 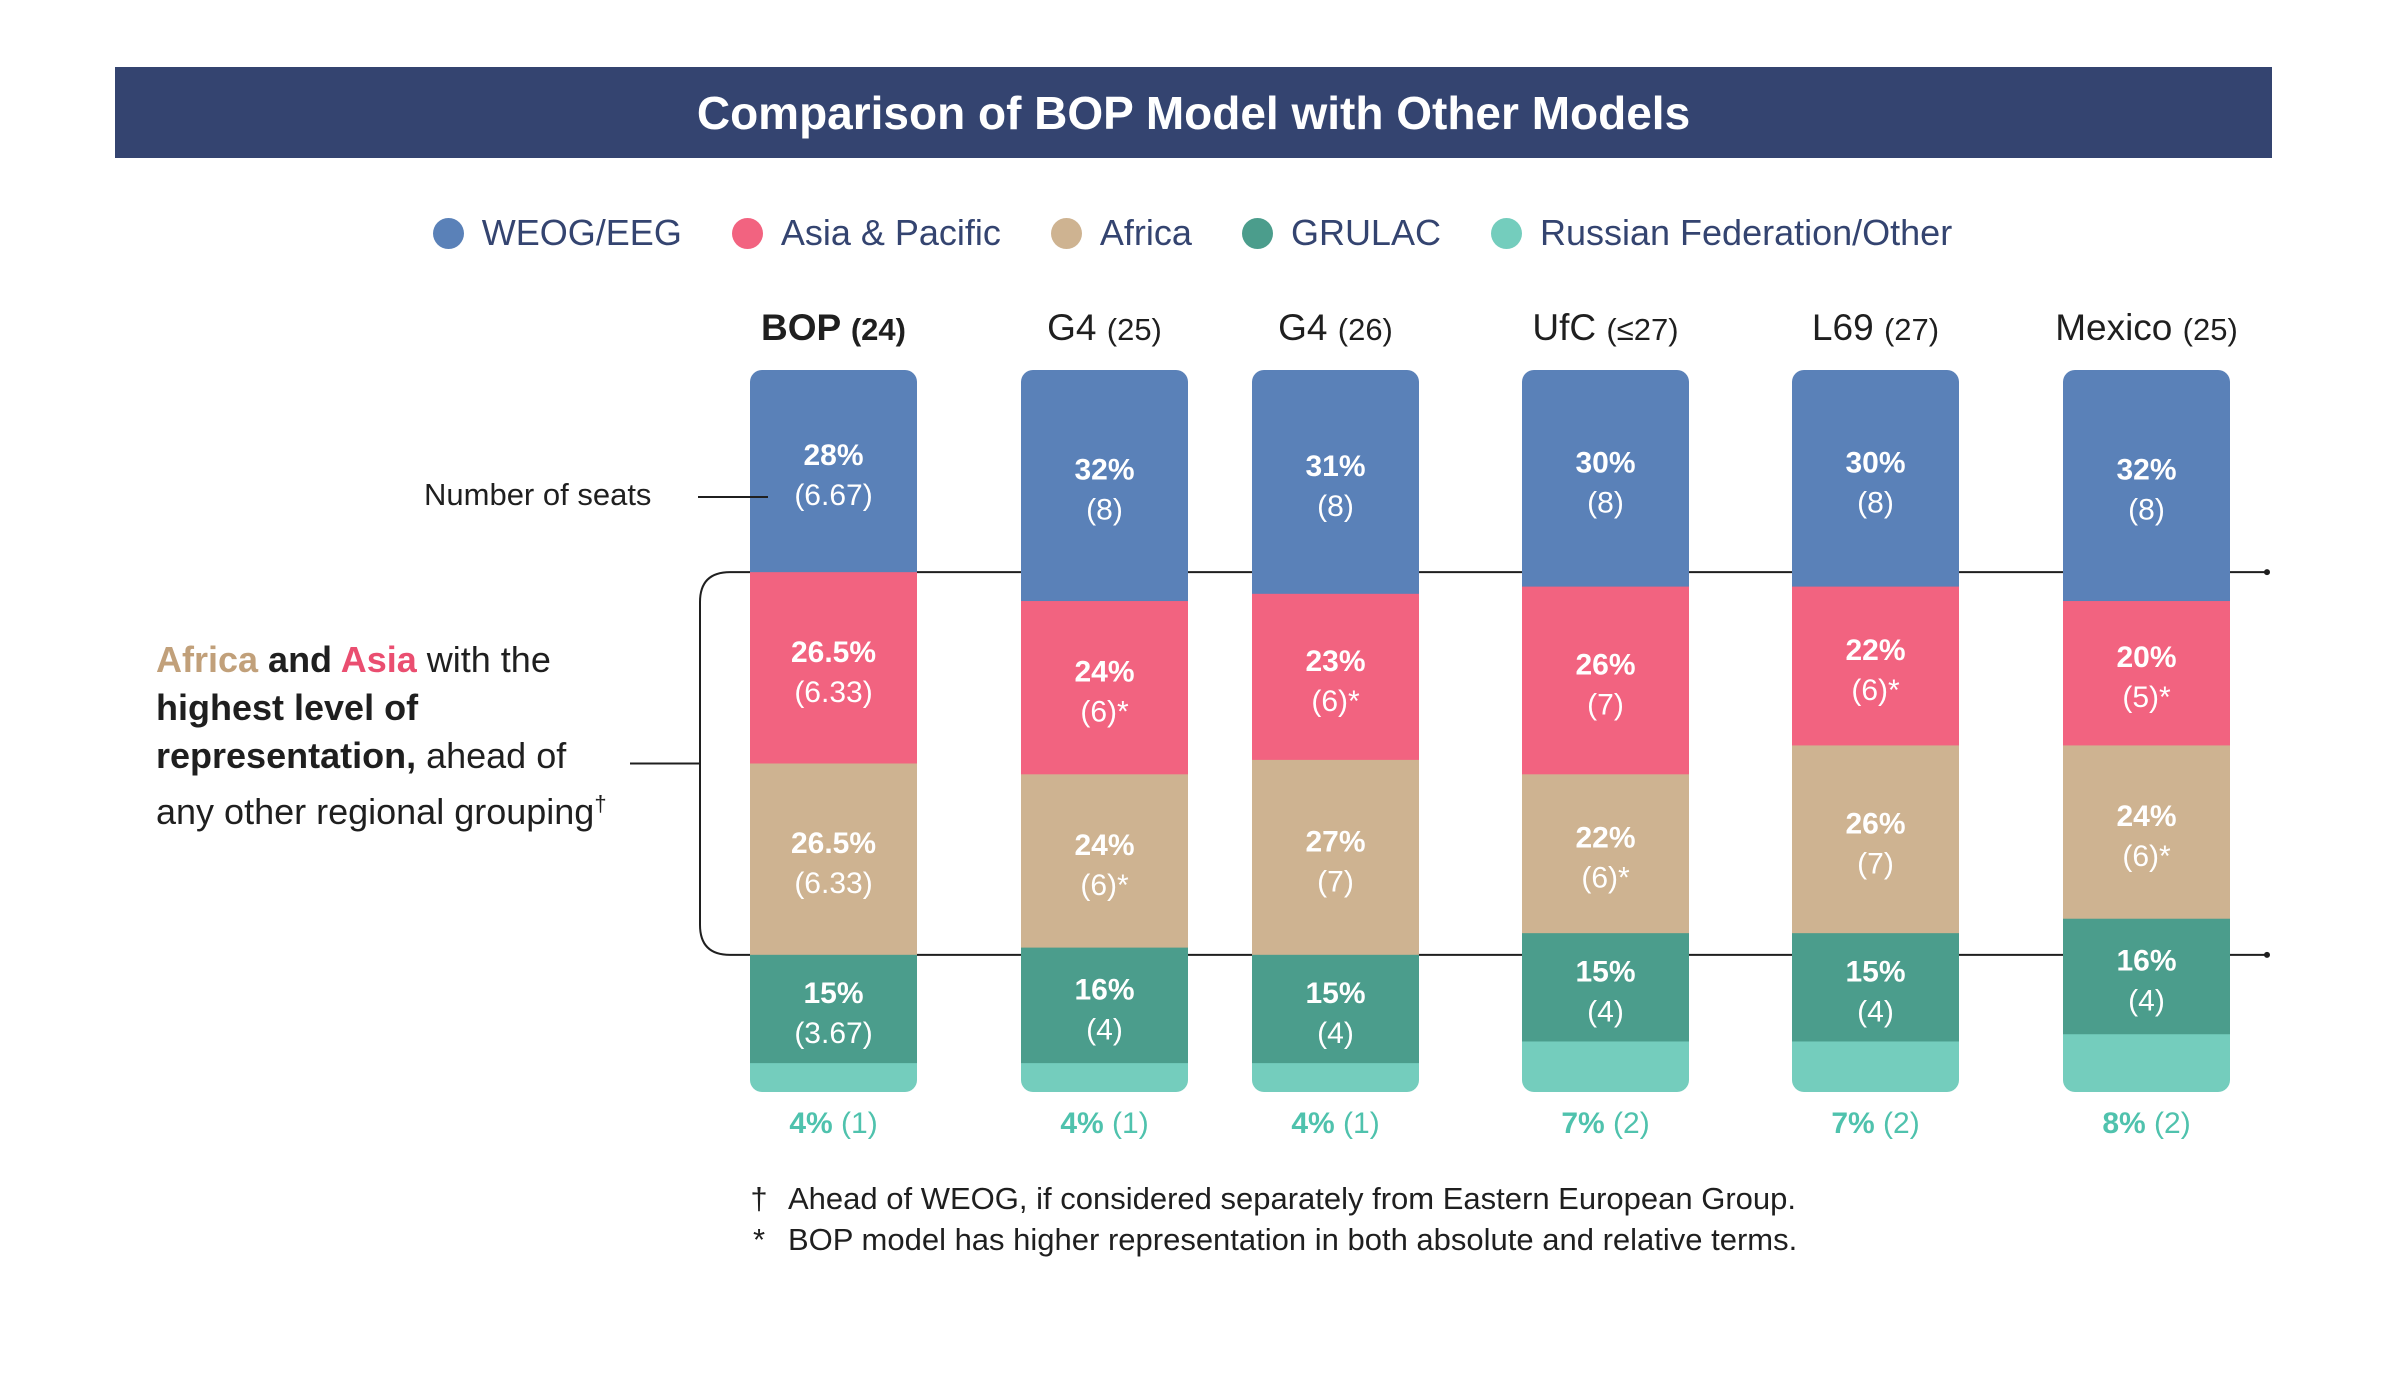 What do you see at coordinates (1746, 232) in the screenshot?
I see `legend-label: Russian Federation/Other` at bounding box center [1746, 232].